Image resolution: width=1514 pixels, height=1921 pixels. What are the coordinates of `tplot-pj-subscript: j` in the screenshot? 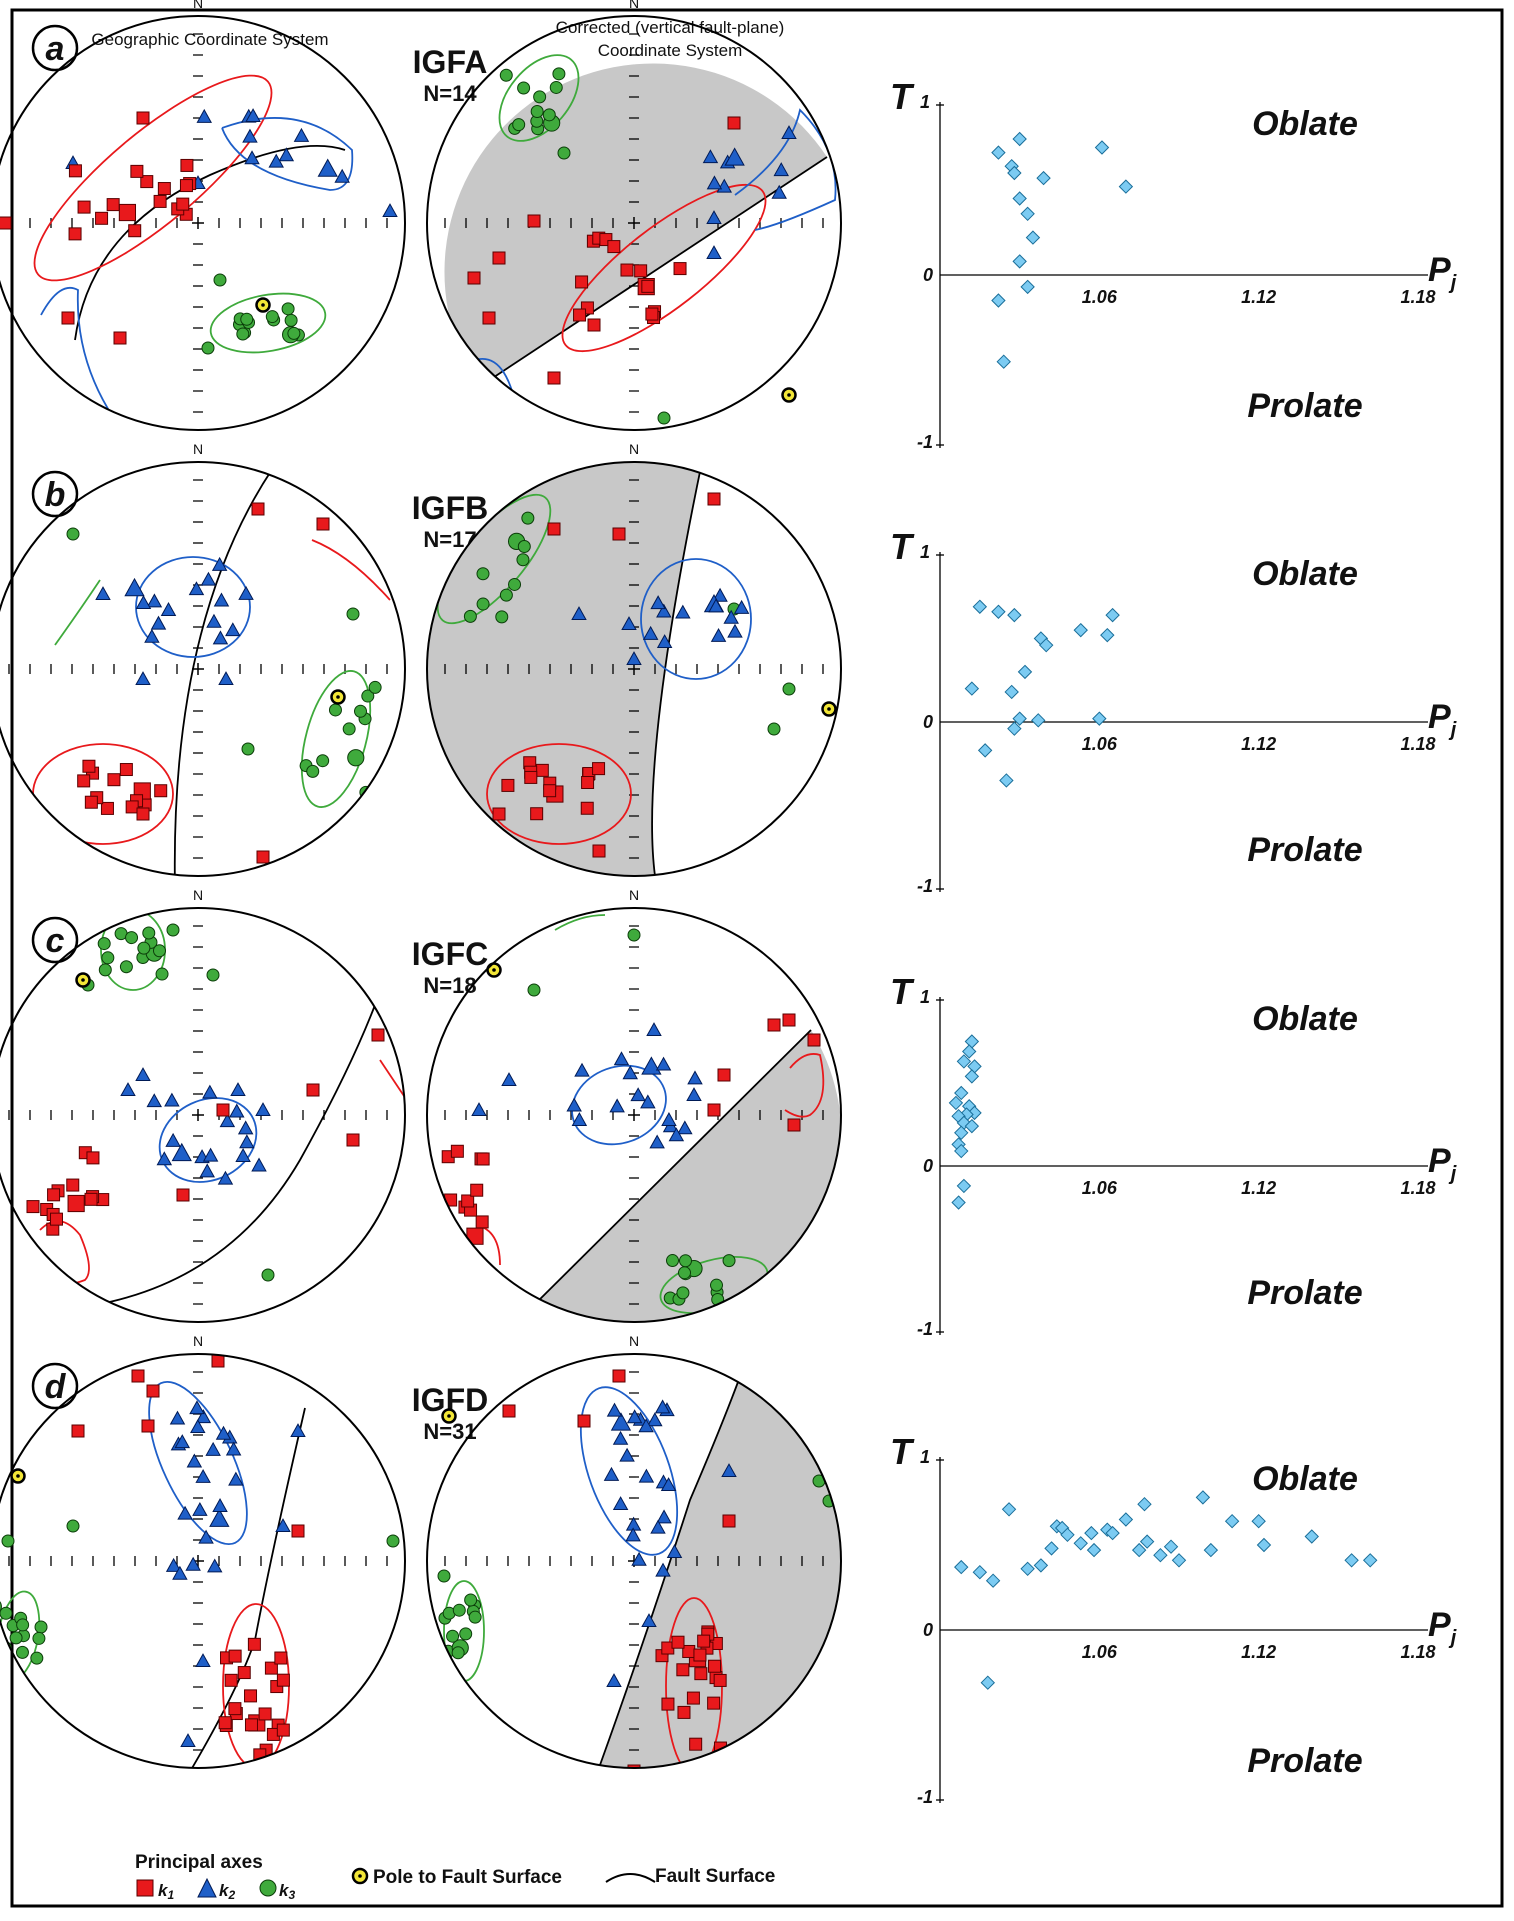 It's located at (1452, 1174).